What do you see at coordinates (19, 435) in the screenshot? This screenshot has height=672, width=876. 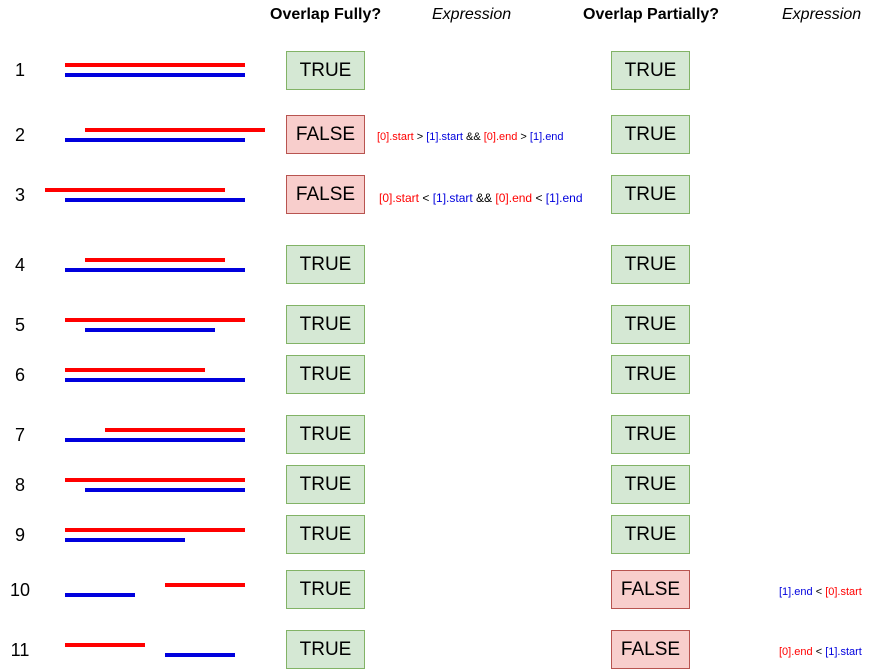 I see `row-number: 7` at bounding box center [19, 435].